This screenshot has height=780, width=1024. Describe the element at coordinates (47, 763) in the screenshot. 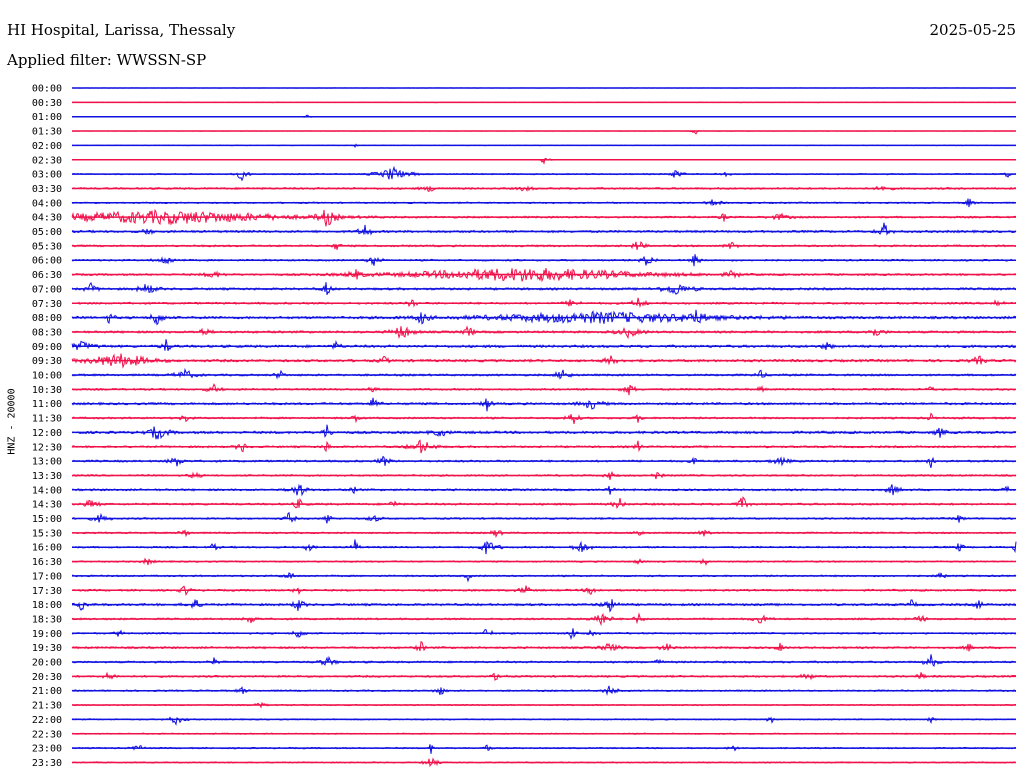

I see `time-label: 23:30` at that location.